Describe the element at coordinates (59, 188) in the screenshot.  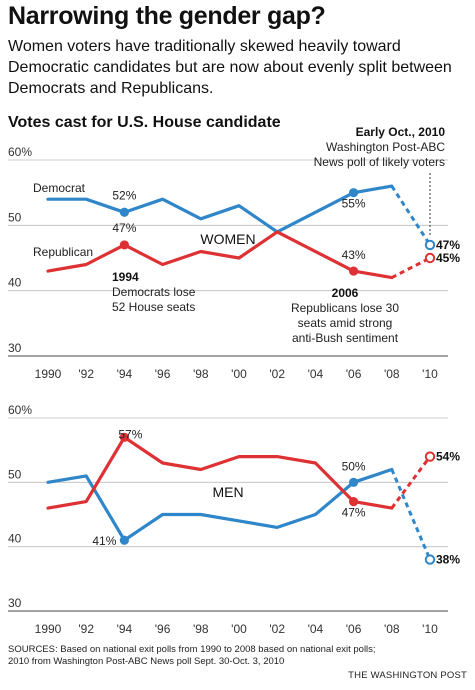
I see `series-label: Democrat` at that location.